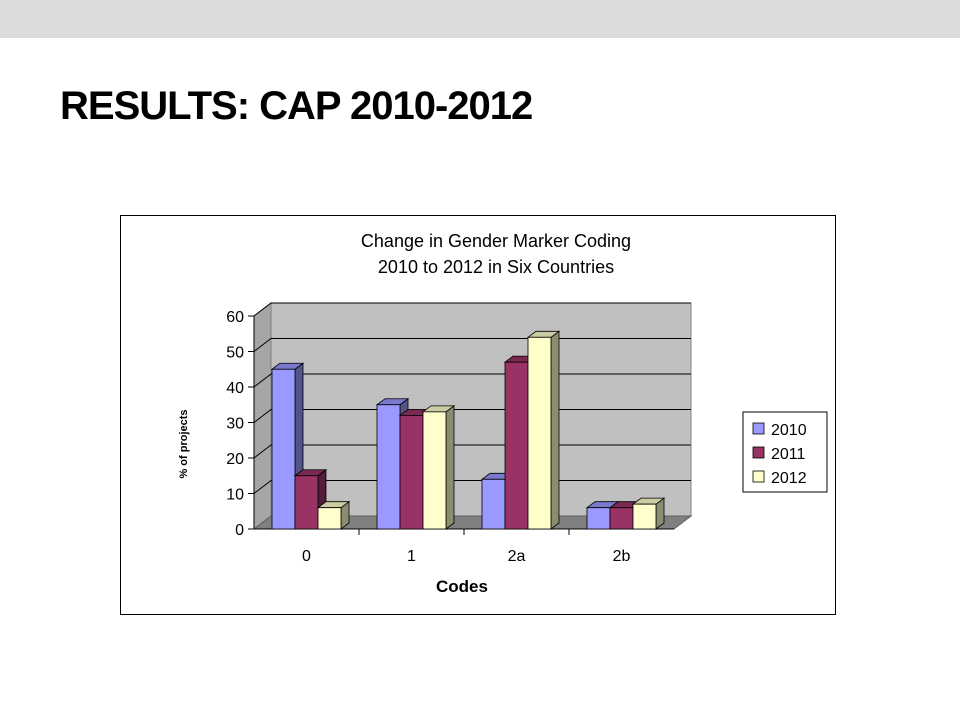  I want to click on y-axis-label: % of projects, so click(184, 443).